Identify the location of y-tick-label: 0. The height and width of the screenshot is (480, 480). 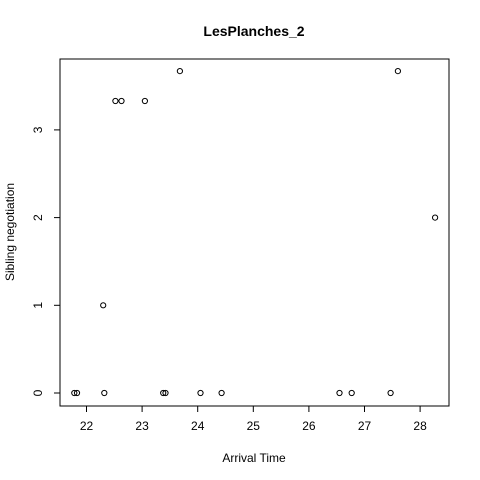
(38, 392).